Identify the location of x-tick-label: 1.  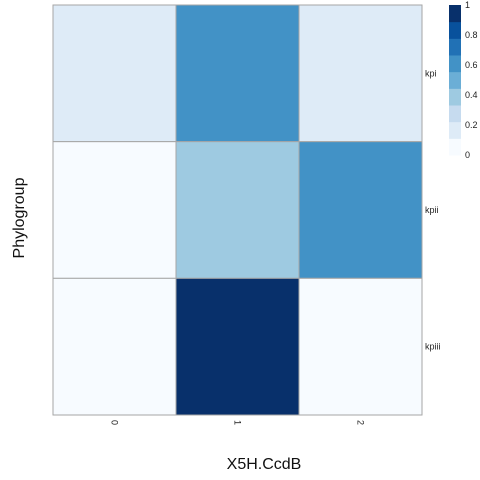
(238, 422).